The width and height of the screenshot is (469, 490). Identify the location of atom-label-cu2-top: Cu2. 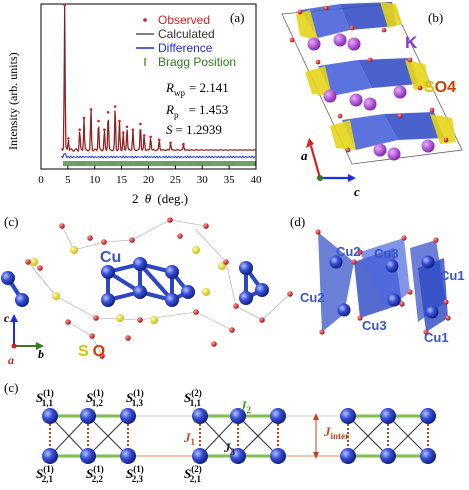
(348, 251).